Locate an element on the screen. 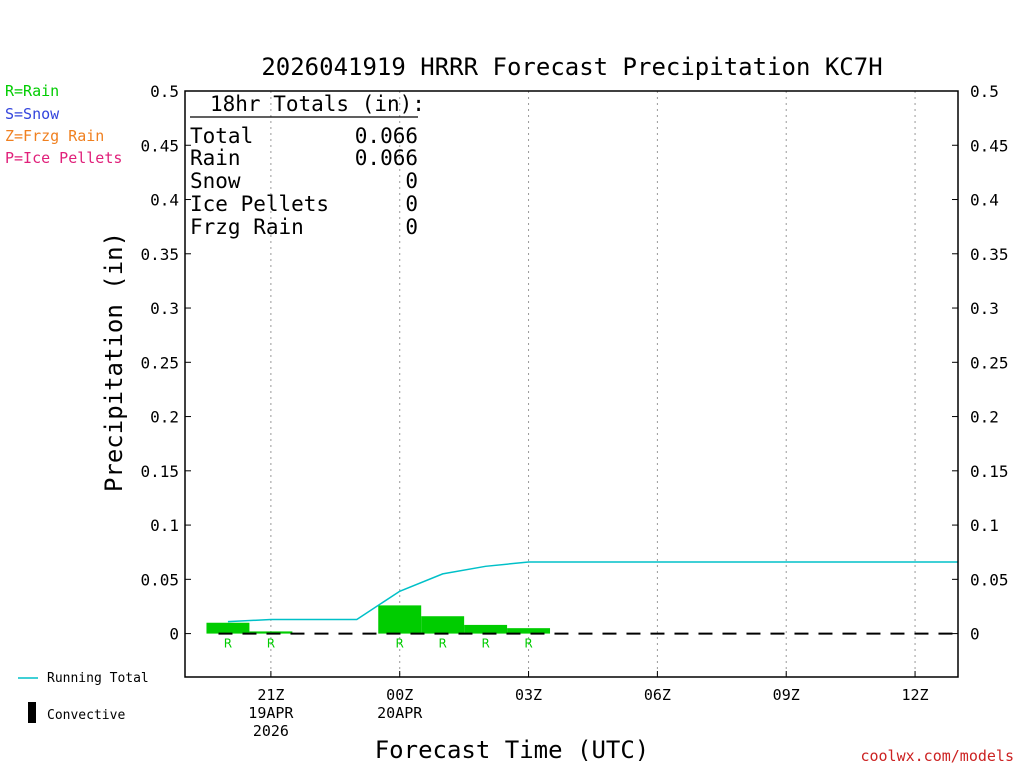 The height and width of the screenshot is (768, 1024). y-tick-label: 0.5 is located at coordinates (164, 91).